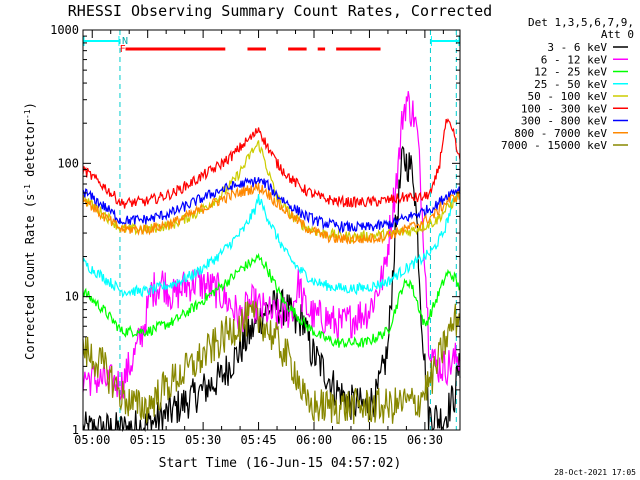 This screenshot has width=640, height=480. Describe the element at coordinates (570, 84) in the screenshot. I see `legend-label-3: 25 - 50 keV` at that location.